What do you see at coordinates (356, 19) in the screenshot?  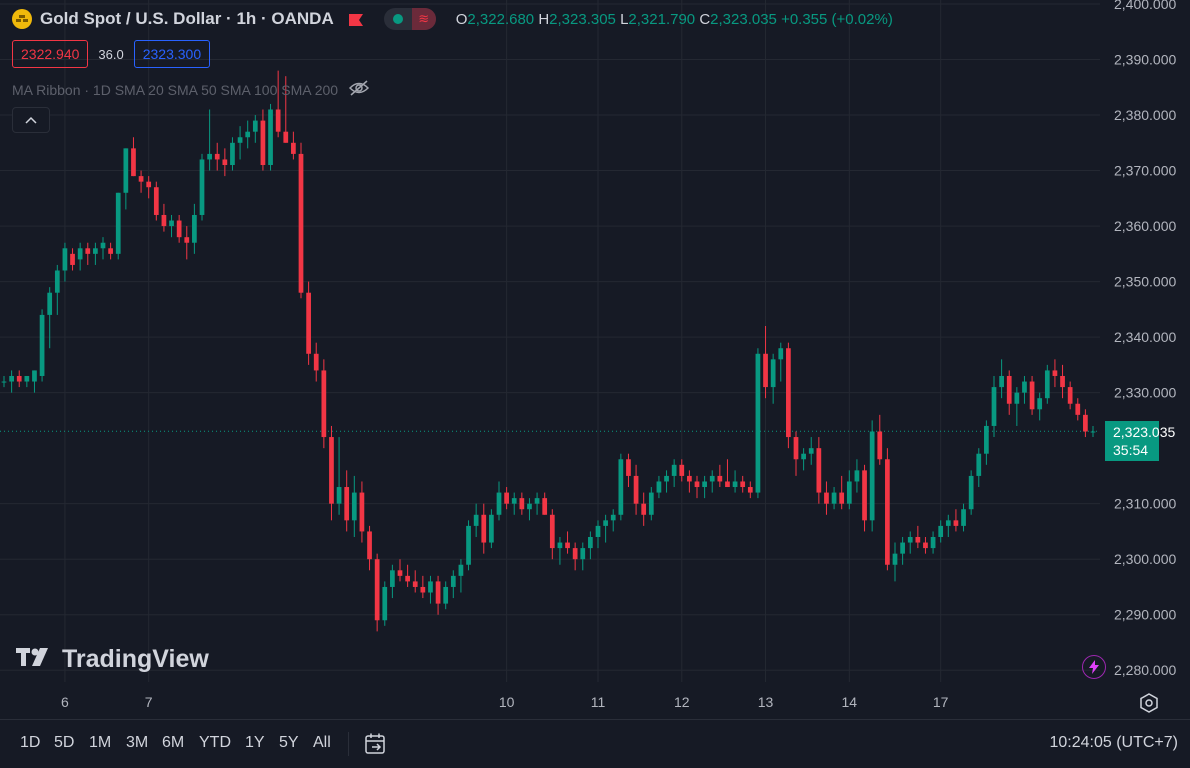 I see `flag-icon` at bounding box center [356, 19].